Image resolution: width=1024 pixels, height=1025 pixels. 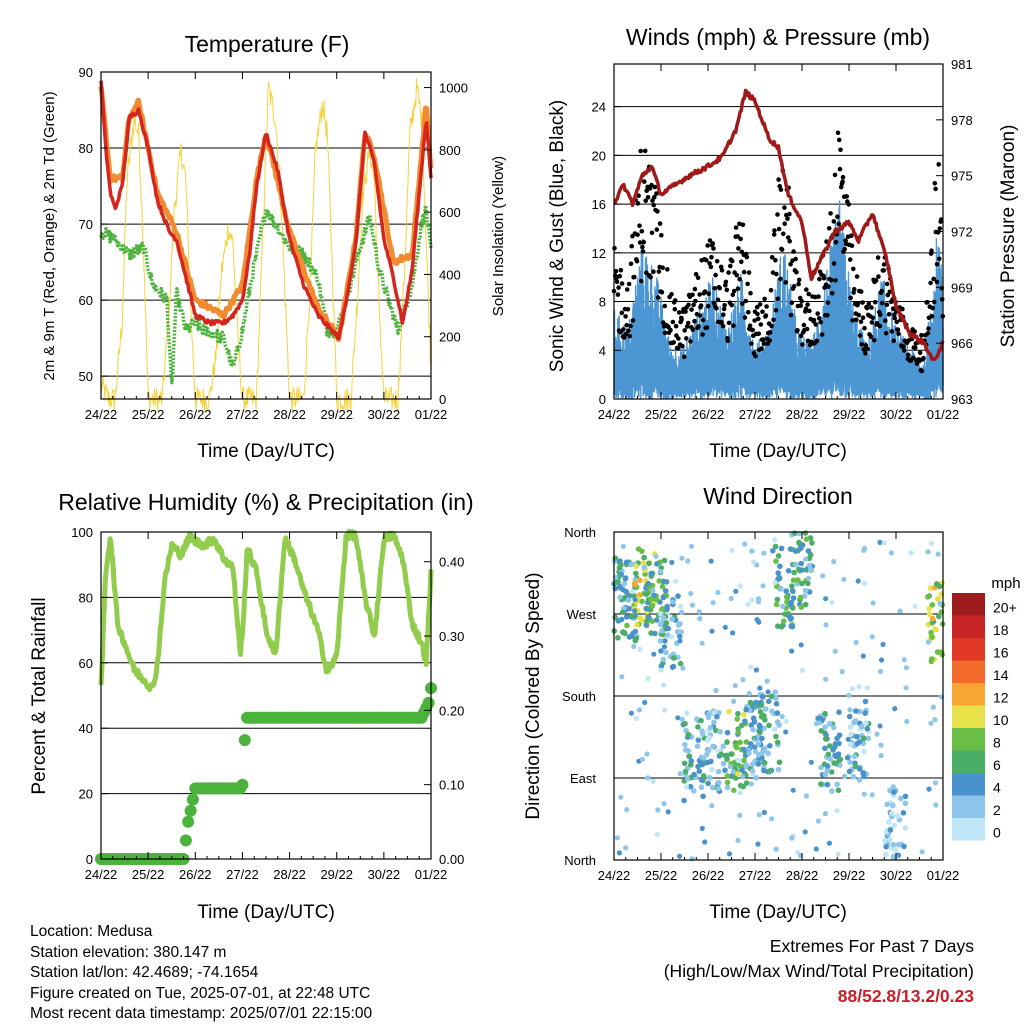 I want to click on direction-ytick-label: West, so click(x=582, y=614).